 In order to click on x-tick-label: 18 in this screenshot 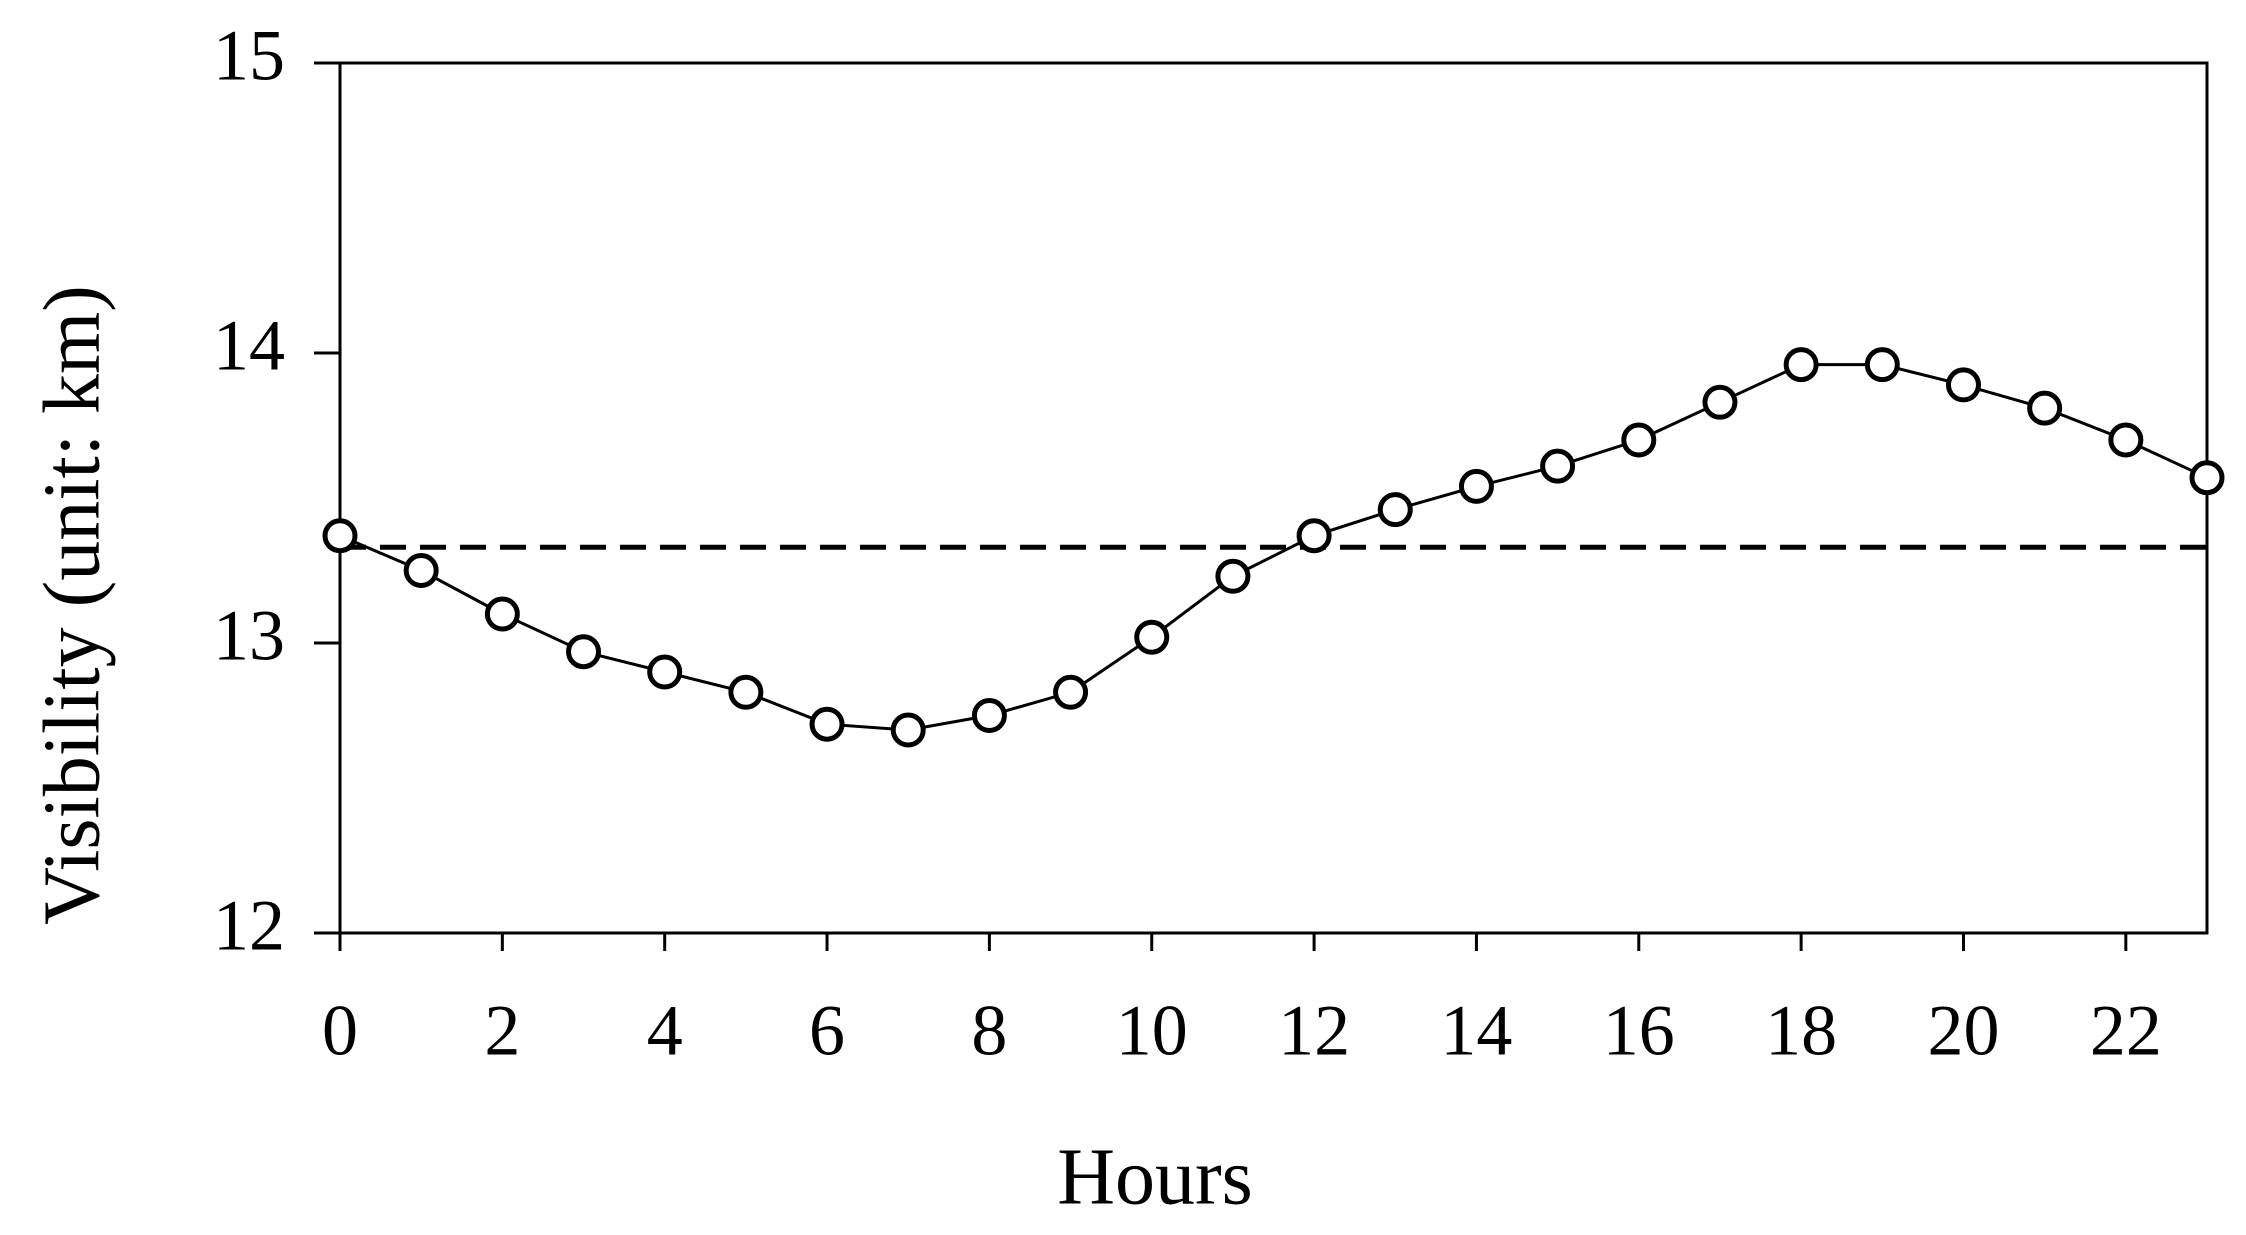, I will do `click(1801, 1031)`.